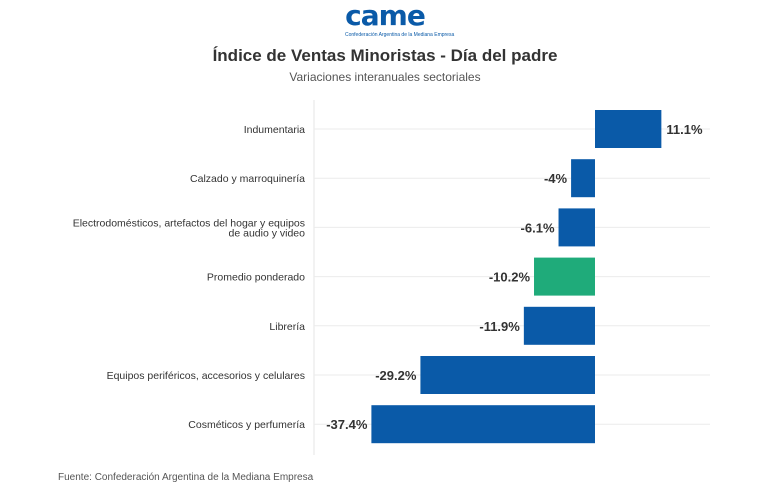 The width and height of the screenshot is (770, 501). Describe the element at coordinates (538, 227) in the screenshot. I see `data-label: -6.1%` at that location.